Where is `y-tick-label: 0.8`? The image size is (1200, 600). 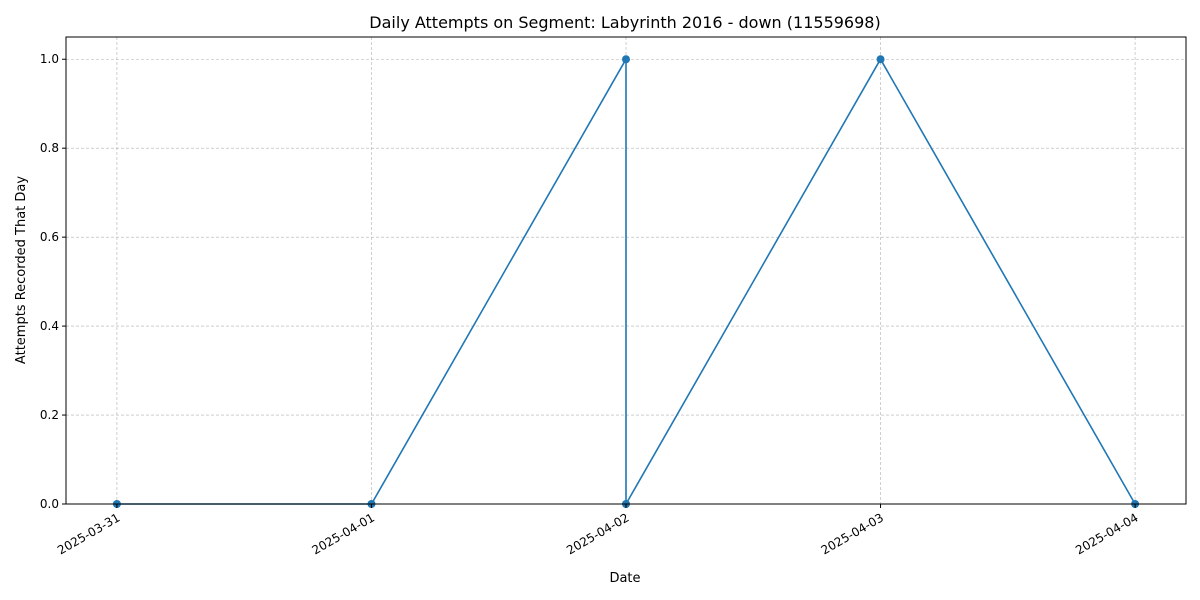
y-tick-label: 0.8 is located at coordinates (49, 148).